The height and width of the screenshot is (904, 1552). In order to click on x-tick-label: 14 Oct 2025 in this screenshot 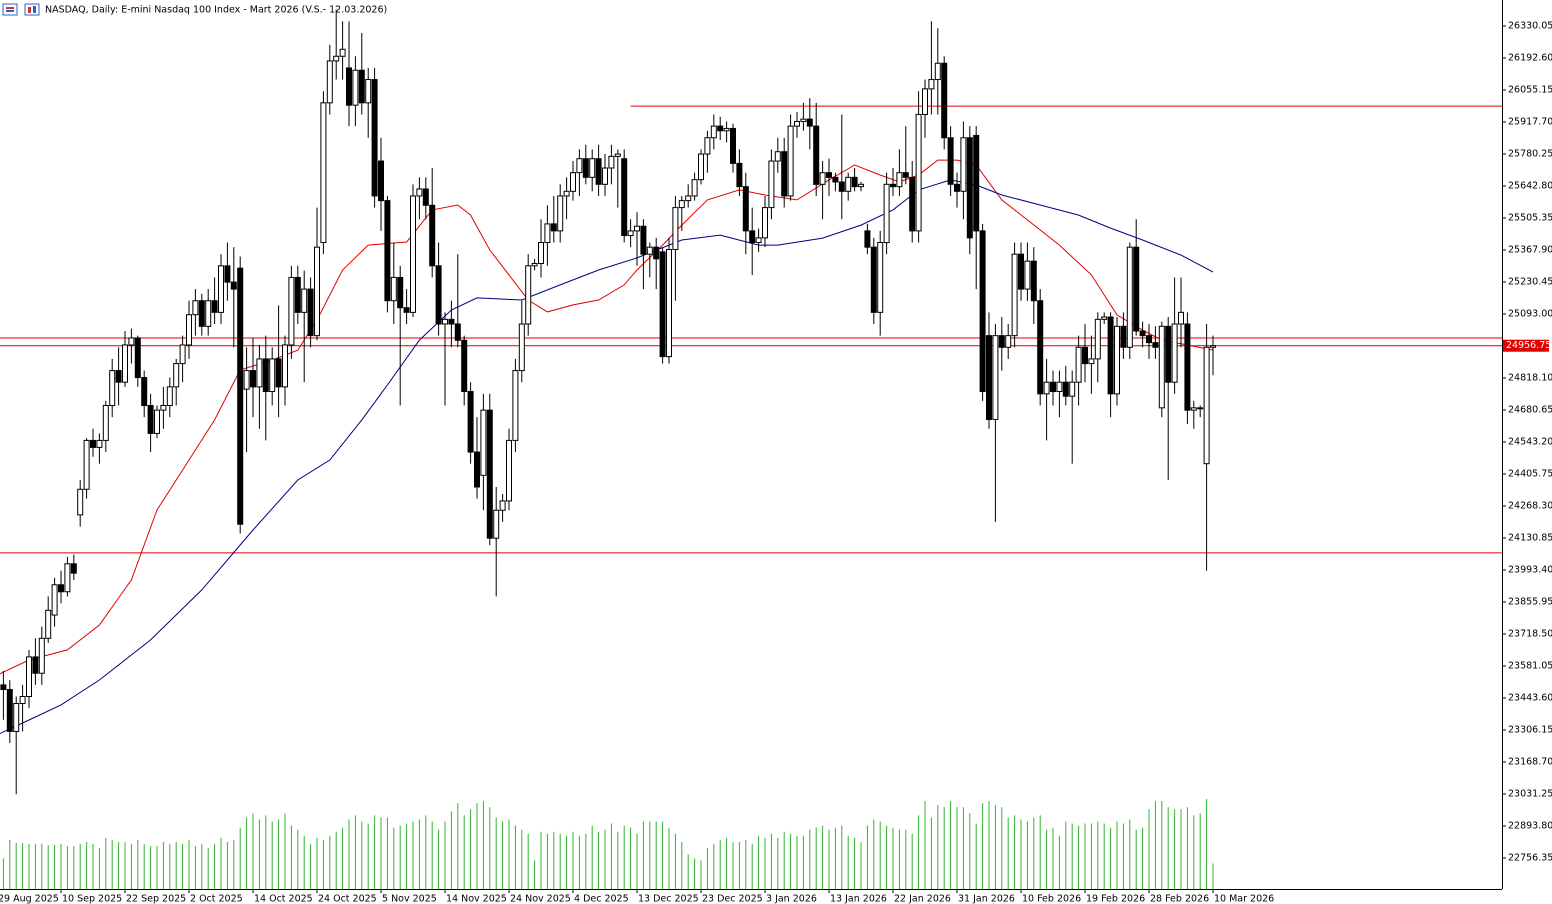, I will do `click(283, 899)`.